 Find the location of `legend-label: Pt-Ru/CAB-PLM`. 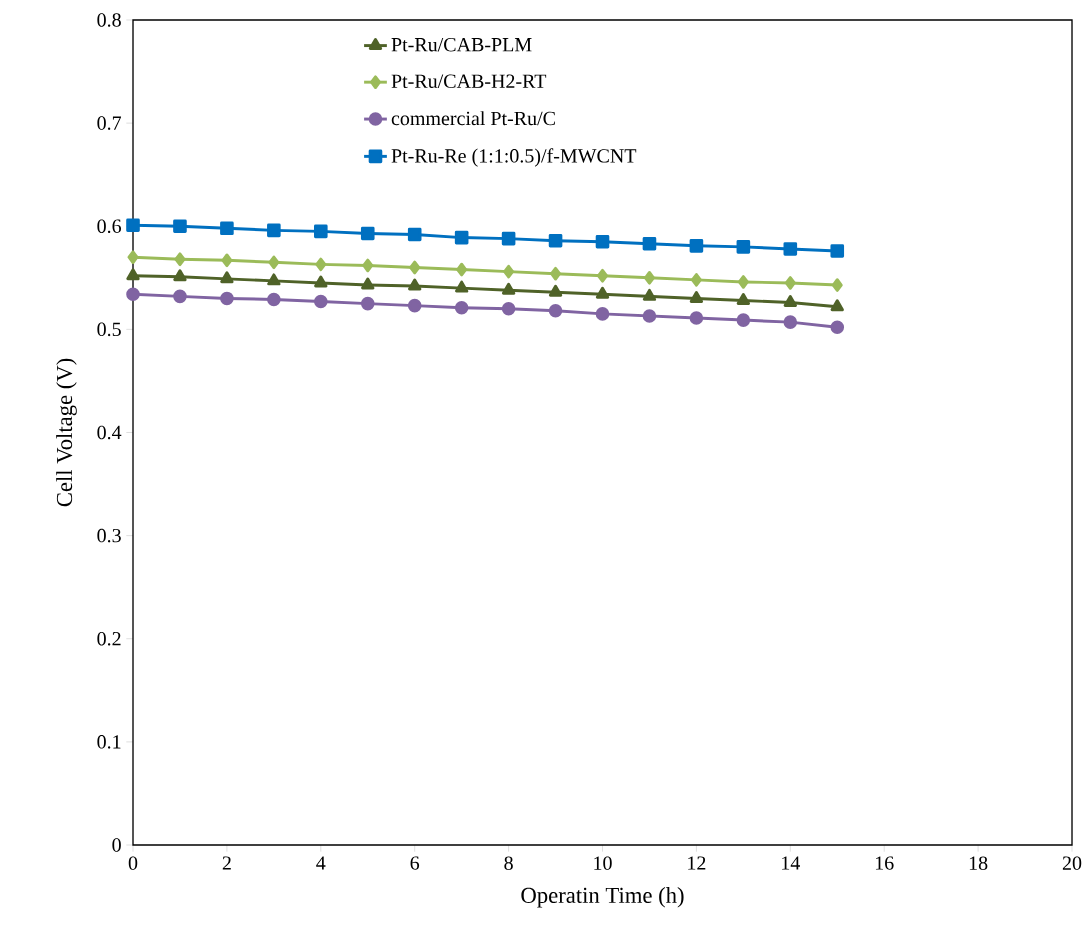

legend-label: Pt-Ru/CAB-PLM is located at coordinates (461, 44).